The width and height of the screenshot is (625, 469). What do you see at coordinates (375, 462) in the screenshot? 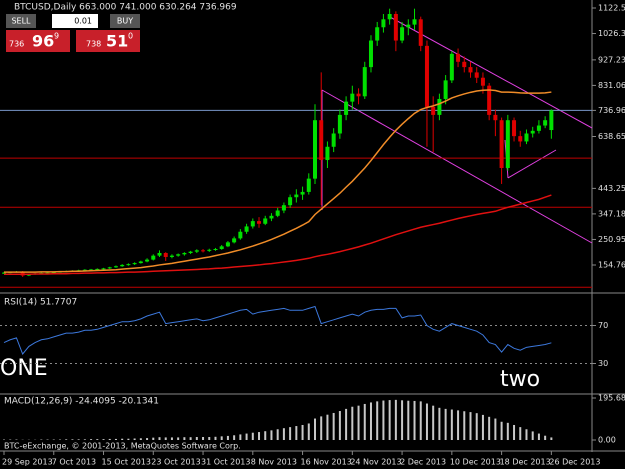
I see `x-tick-label: 24 Nov 2013` at bounding box center [375, 462].